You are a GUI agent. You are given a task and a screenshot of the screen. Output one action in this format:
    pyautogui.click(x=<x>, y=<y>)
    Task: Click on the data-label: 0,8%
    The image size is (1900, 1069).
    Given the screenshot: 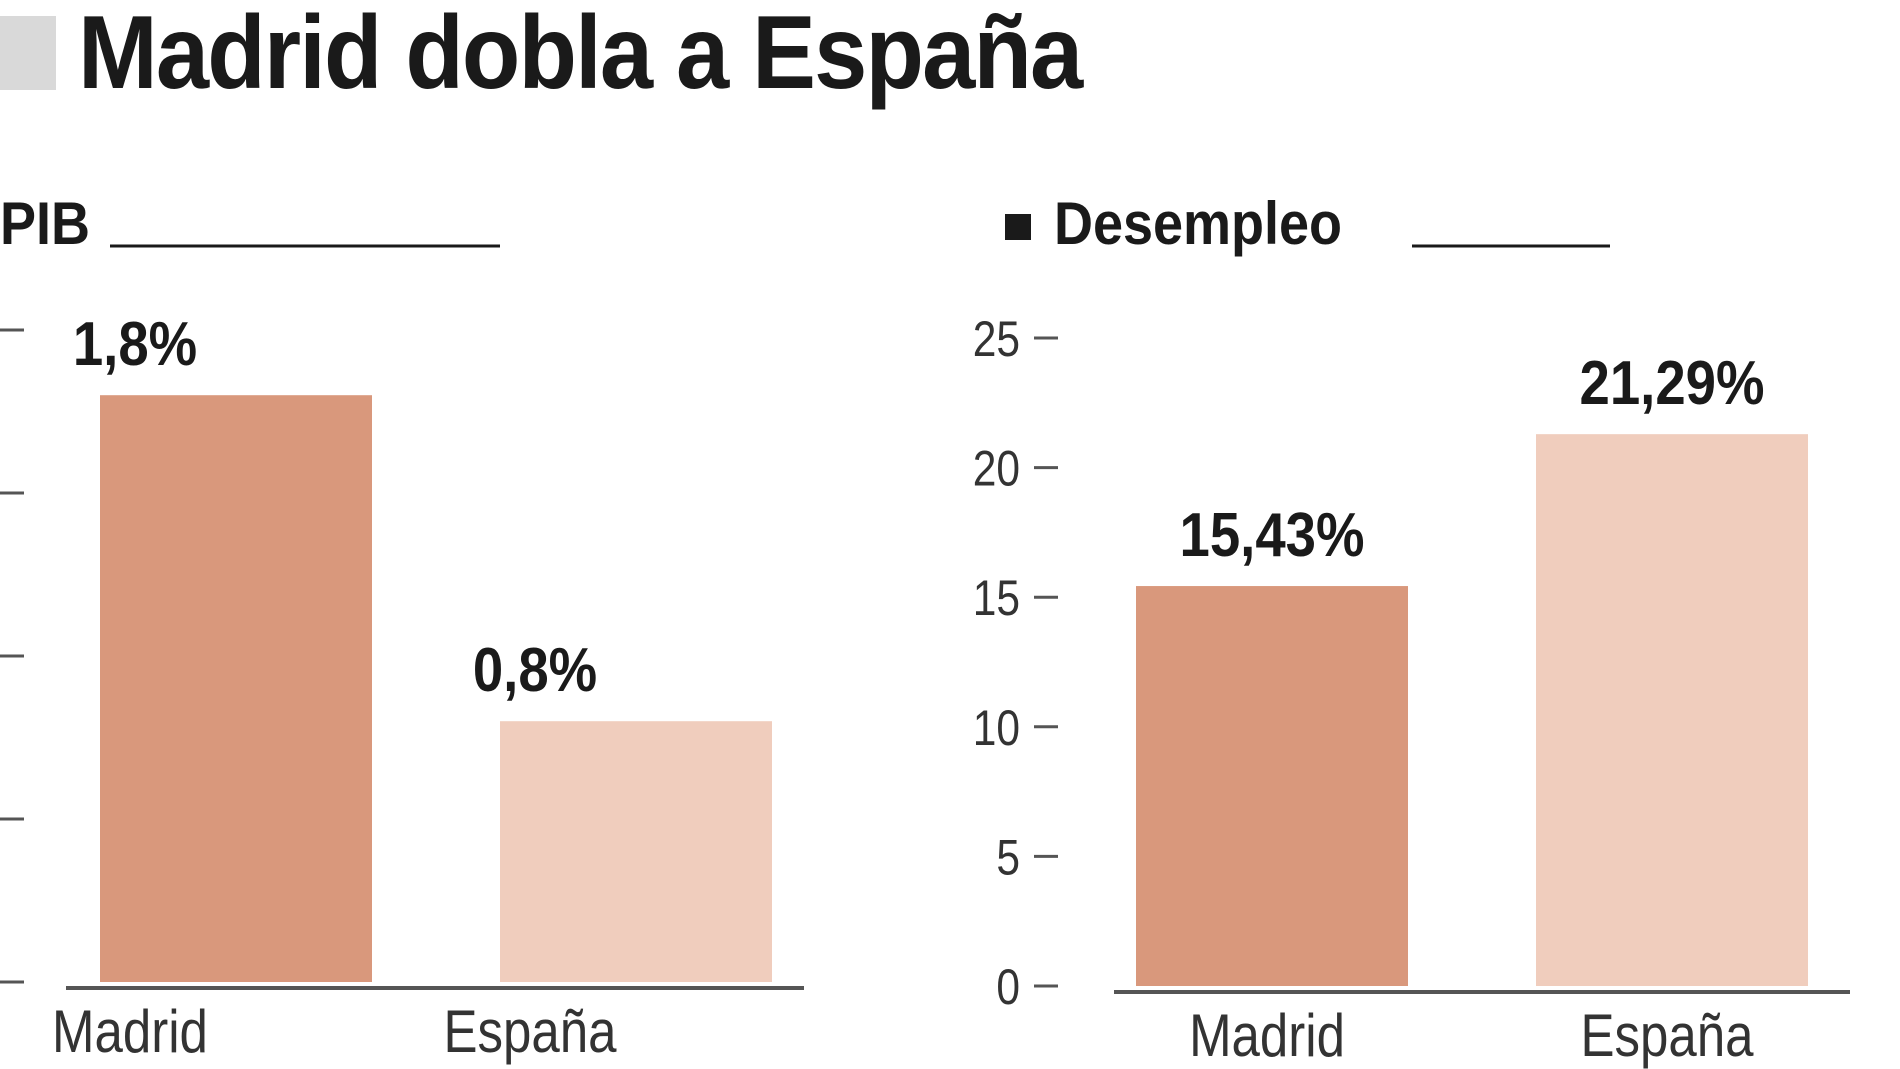 What is the action you would take?
    pyautogui.click(x=535, y=670)
    